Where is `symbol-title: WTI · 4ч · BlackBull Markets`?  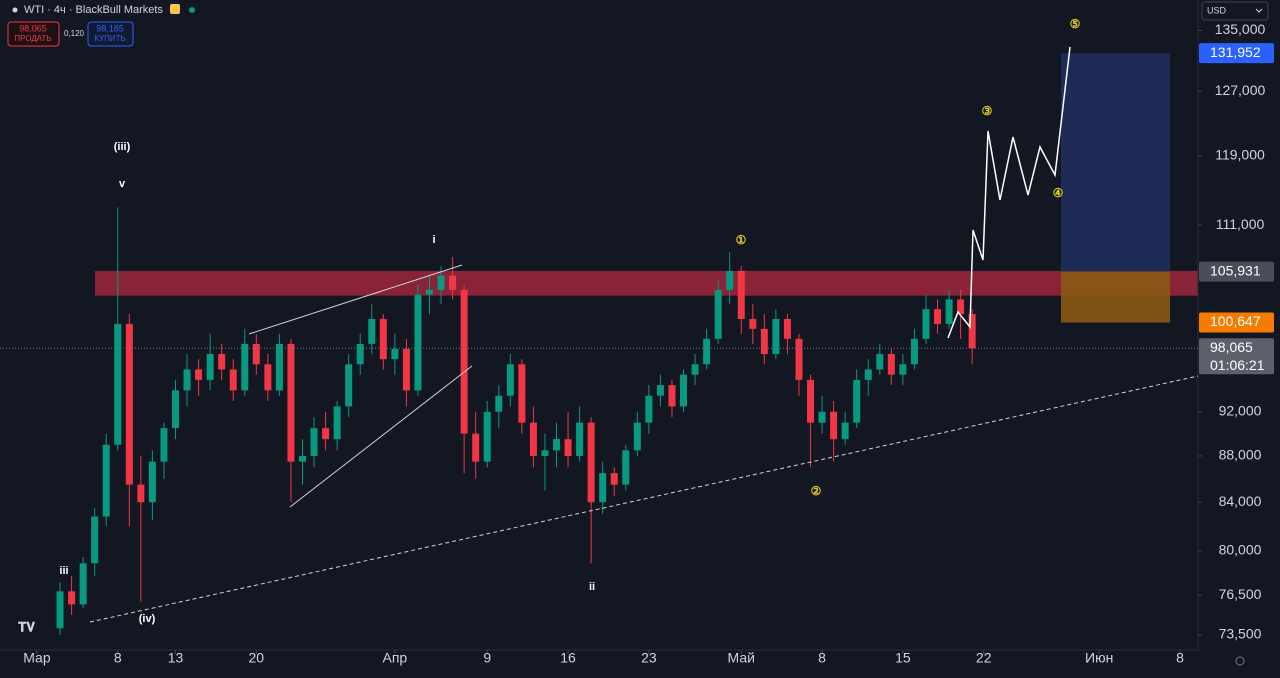
symbol-title: WTI · 4ч · BlackBull Markets is located at coordinates (93, 10).